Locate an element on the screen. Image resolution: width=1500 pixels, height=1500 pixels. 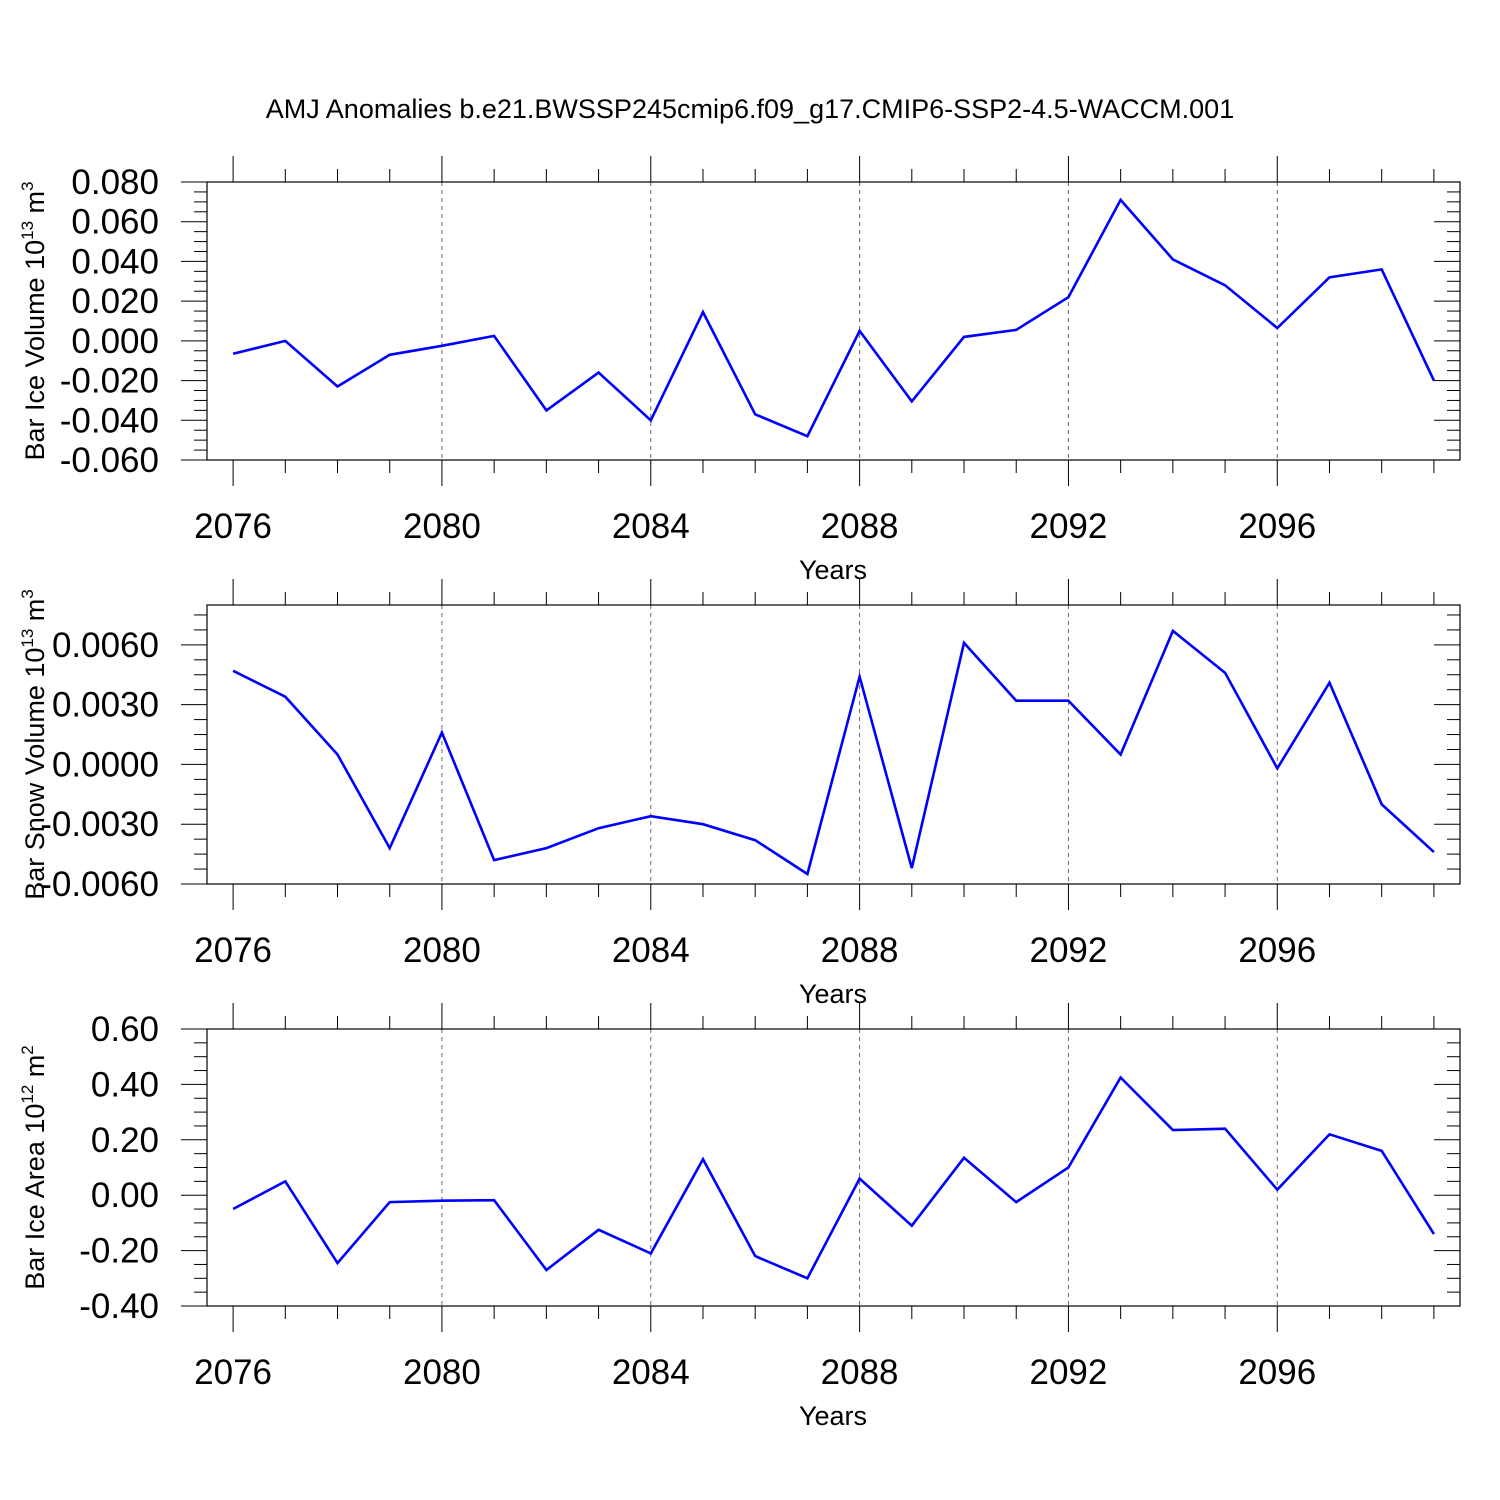
y-axis-label: Bar Ice Volume 1013 m3 is located at coordinates (34, 320).